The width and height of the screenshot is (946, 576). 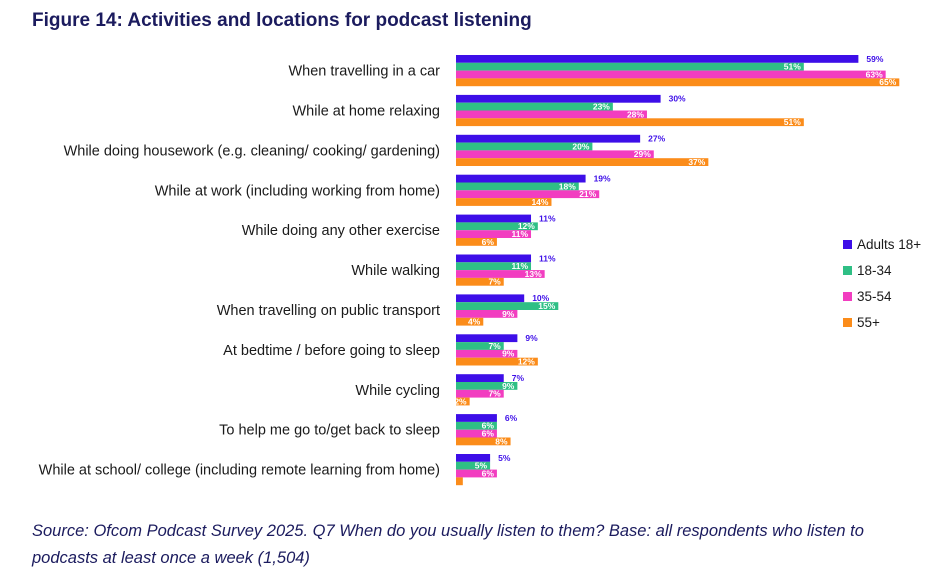 What do you see at coordinates (501, 441) in the screenshot?
I see `value-label: 8%` at bounding box center [501, 441].